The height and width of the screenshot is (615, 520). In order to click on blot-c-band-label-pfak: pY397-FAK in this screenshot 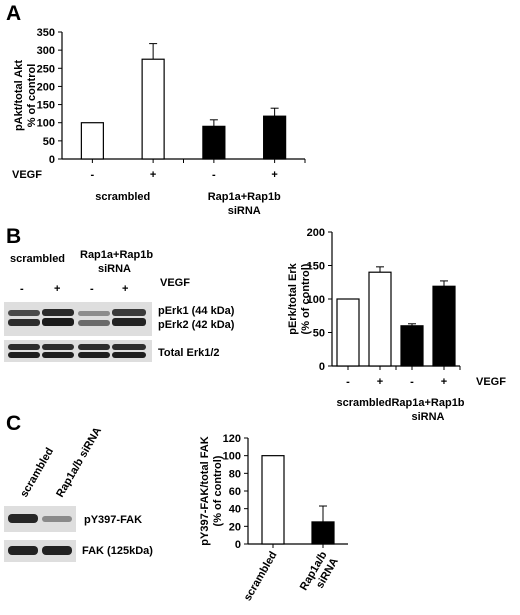, I will do `click(113, 520)`.